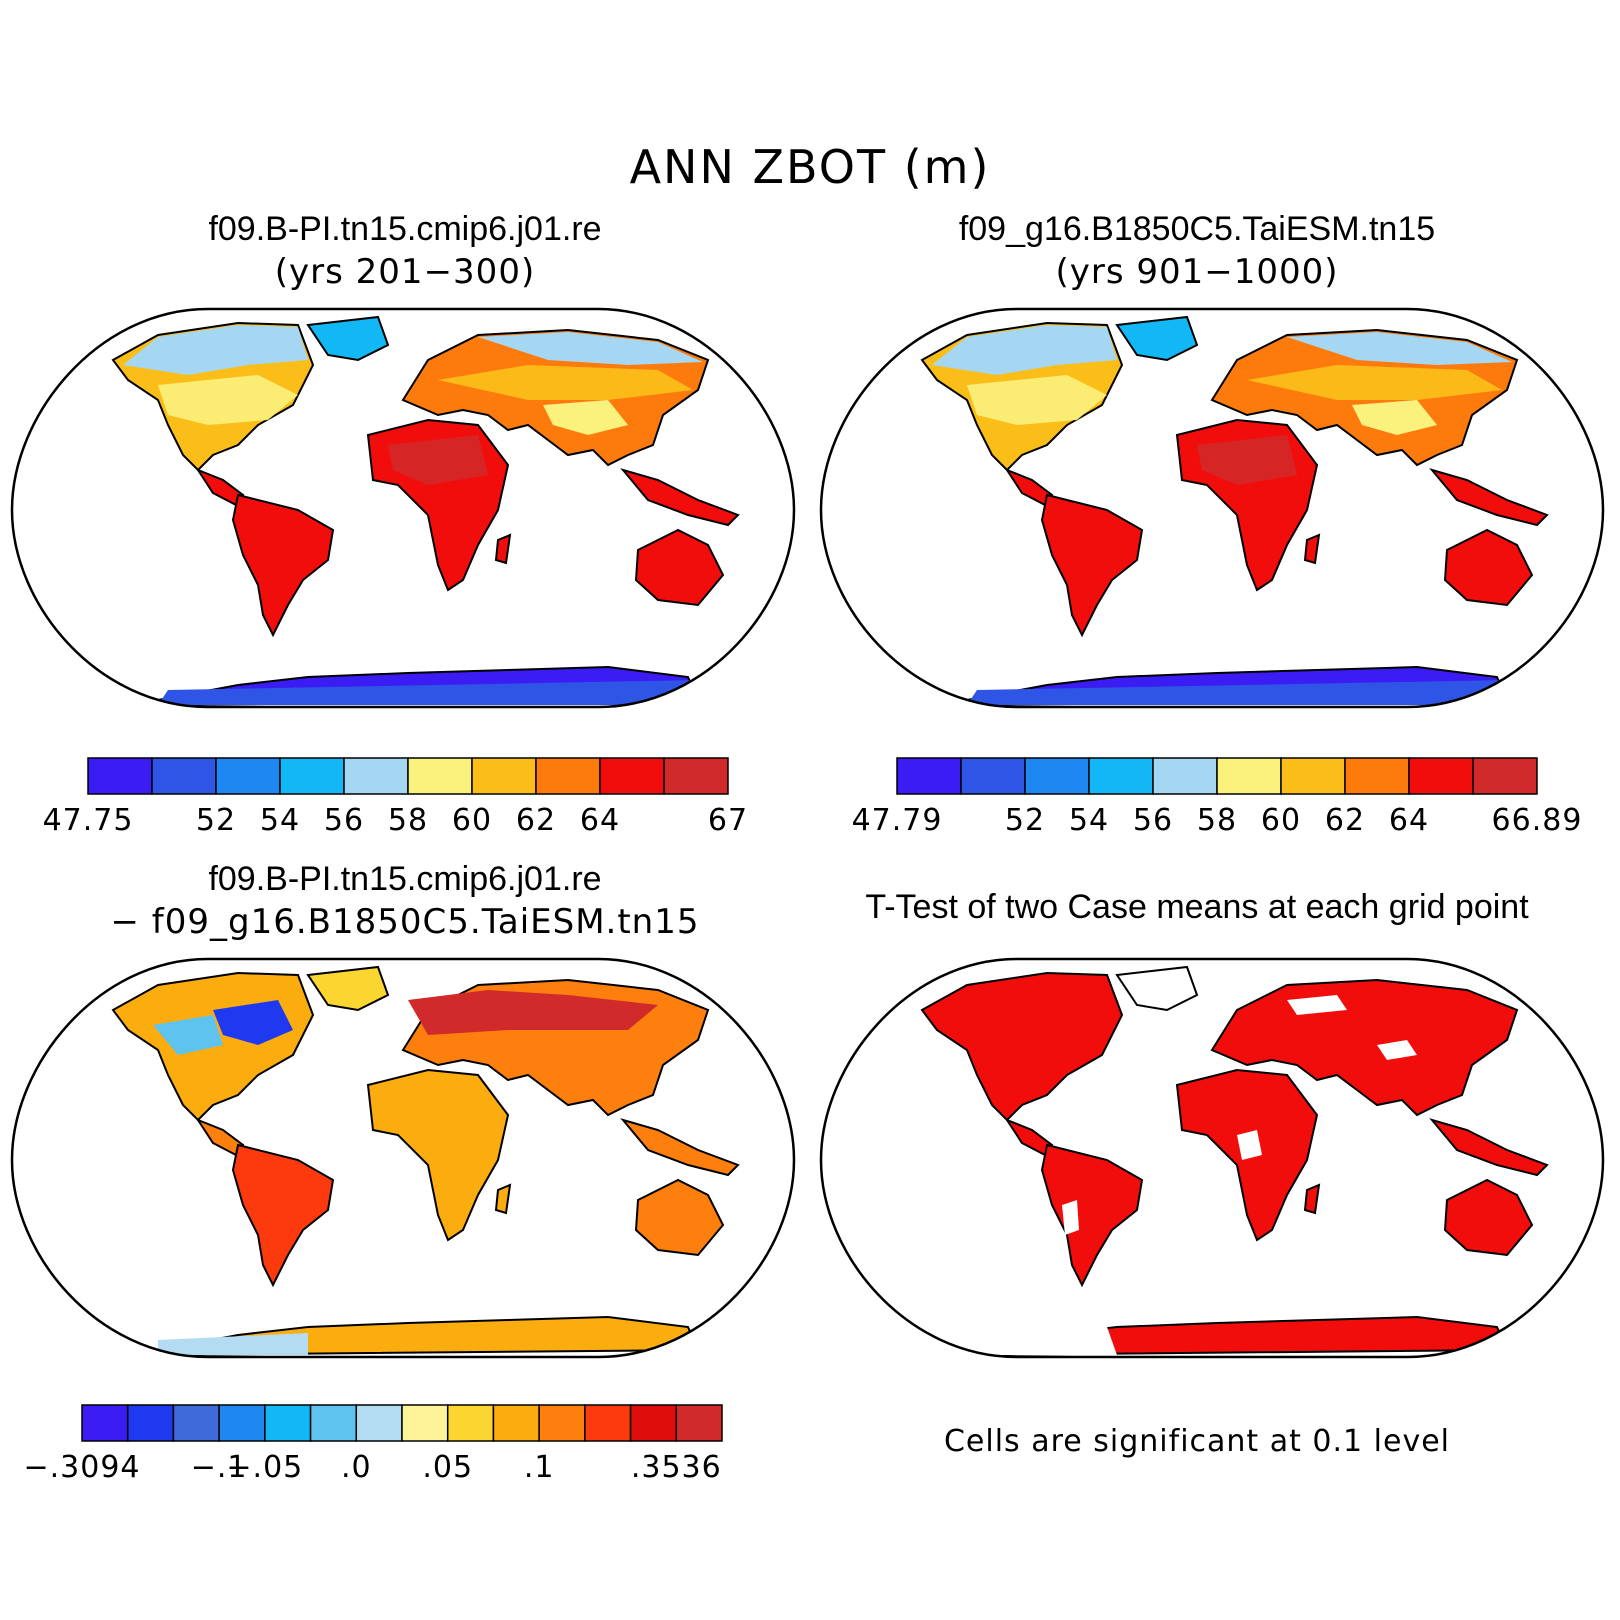  Describe the element at coordinates (395, 797) in the screenshot. I see `cbar-case1-svg: 47.75 52 54 56 58 60 62 64 67` at that location.